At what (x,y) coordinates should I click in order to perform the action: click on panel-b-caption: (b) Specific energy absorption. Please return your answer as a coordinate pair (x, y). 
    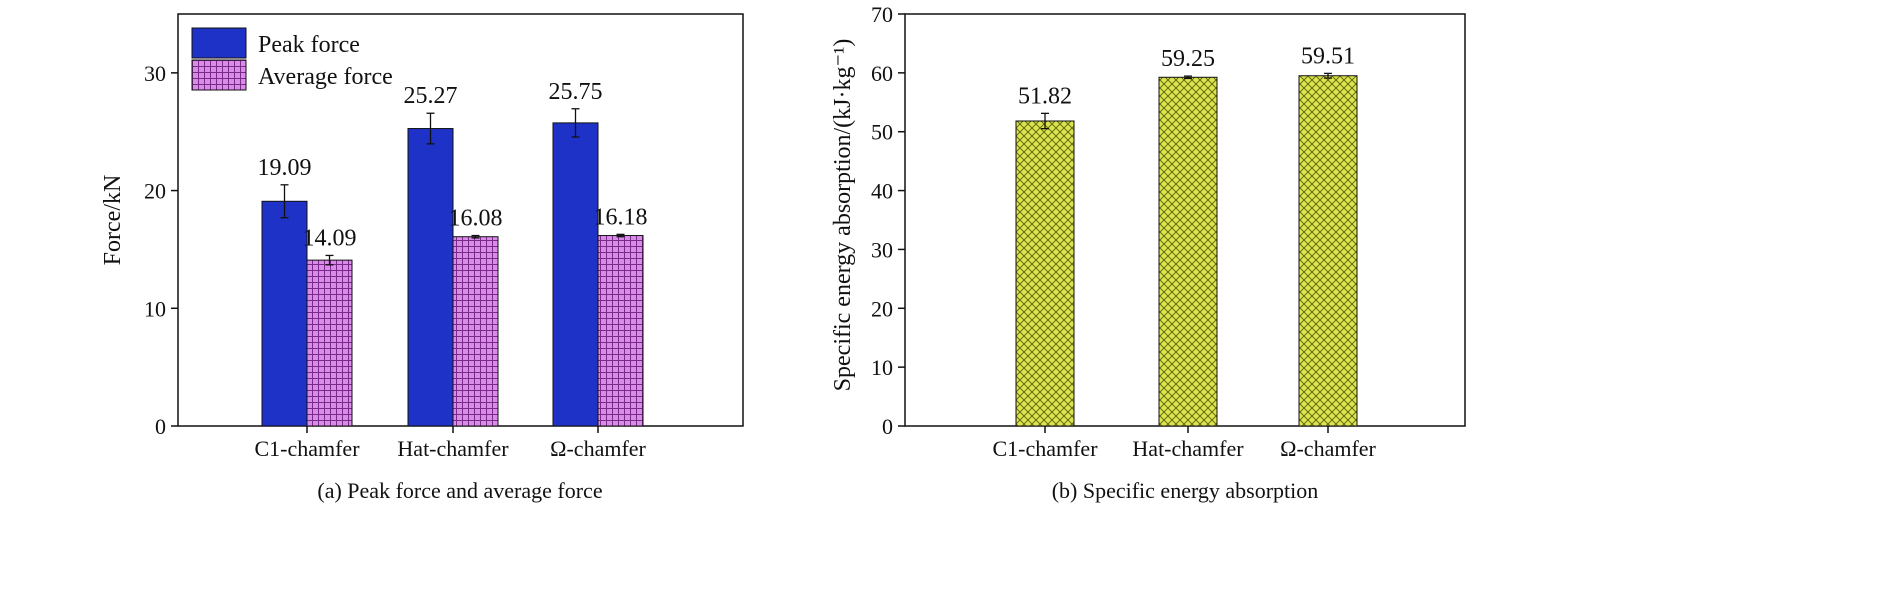
    Looking at the image, I should click on (1185, 490).